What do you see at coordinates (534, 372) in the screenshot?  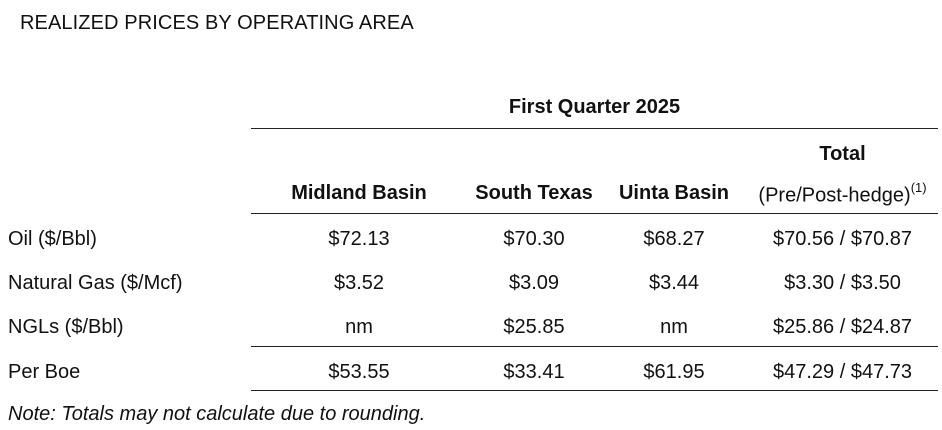 I see `cell-boe-south-texas: $33.41` at bounding box center [534, 372].